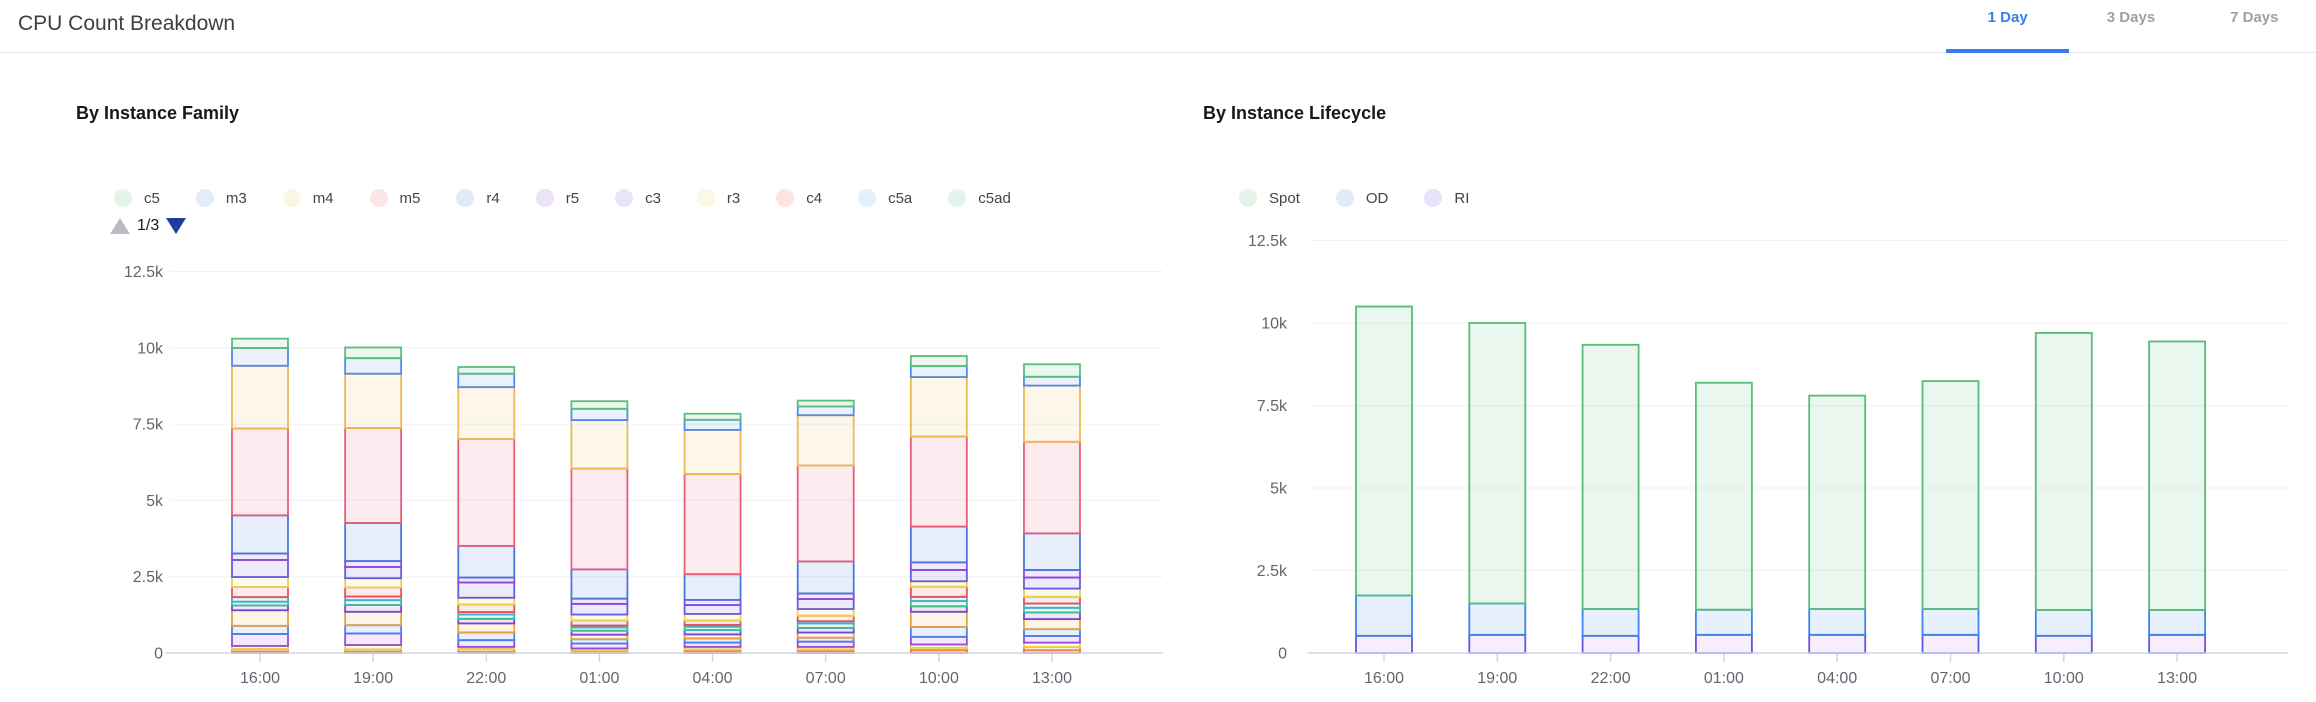 Image resolution: width=2316 pixels, height=702 pixels. I want to click on legend-item-OD: OD, so click(1361, 198).